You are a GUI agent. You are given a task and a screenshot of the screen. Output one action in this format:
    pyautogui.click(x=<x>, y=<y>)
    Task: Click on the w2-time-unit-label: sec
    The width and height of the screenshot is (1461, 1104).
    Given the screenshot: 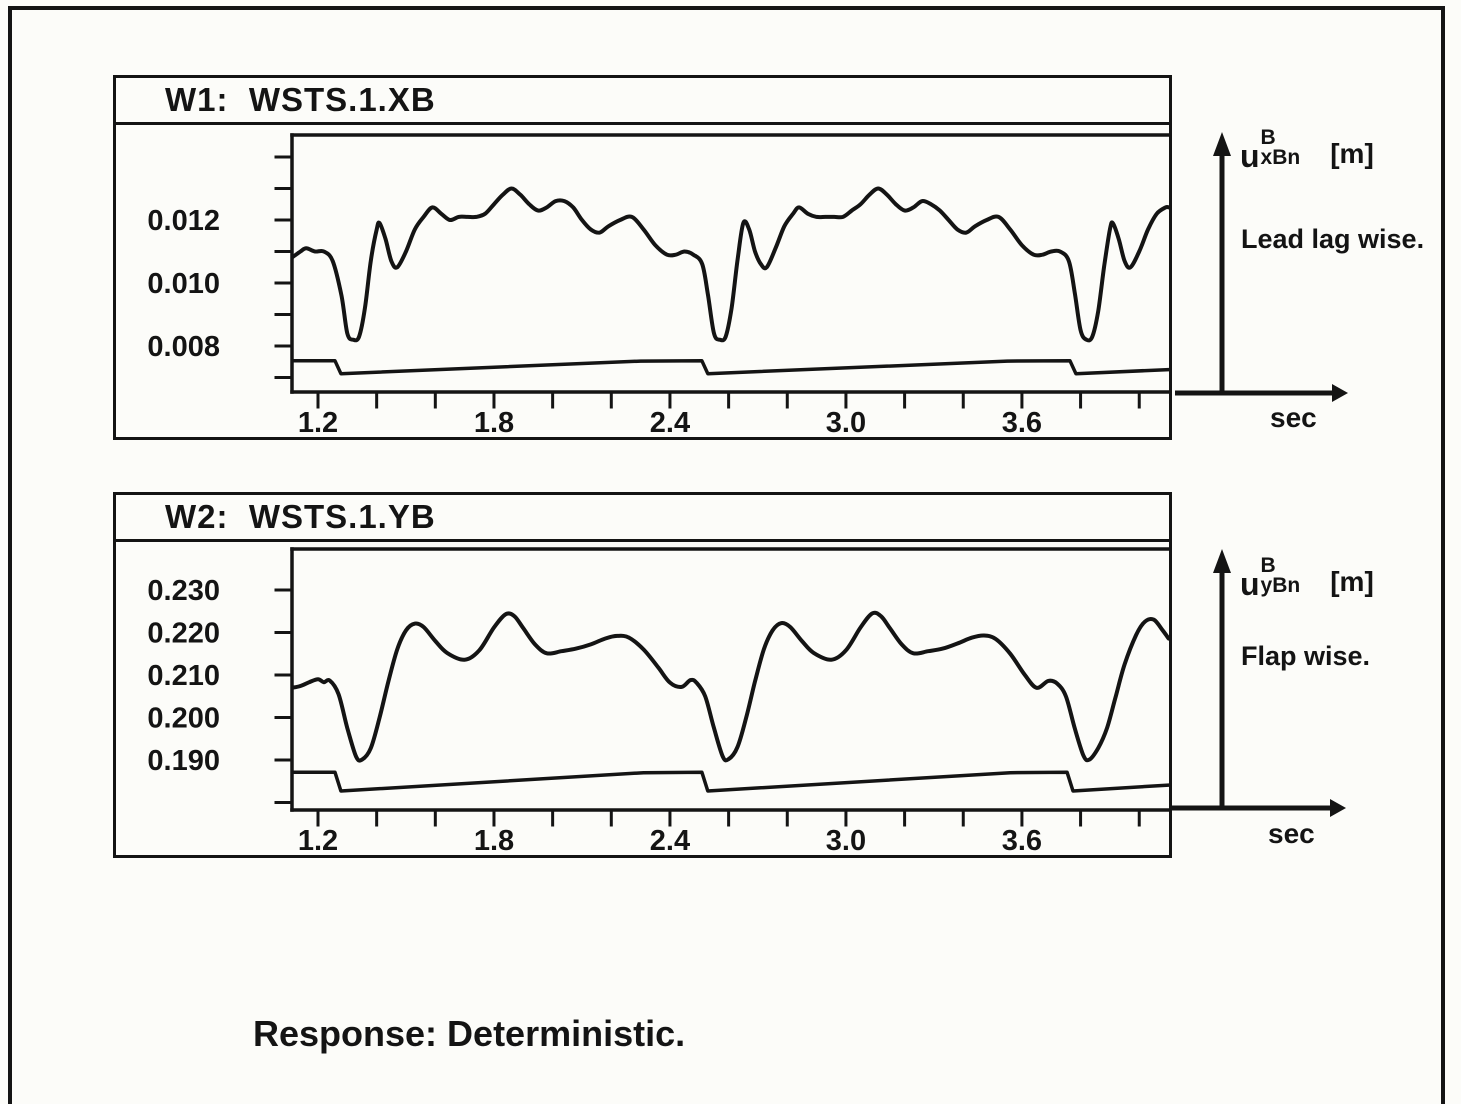 What is the action you would take?
    pyautogui.click(x=1291, y=833)
    